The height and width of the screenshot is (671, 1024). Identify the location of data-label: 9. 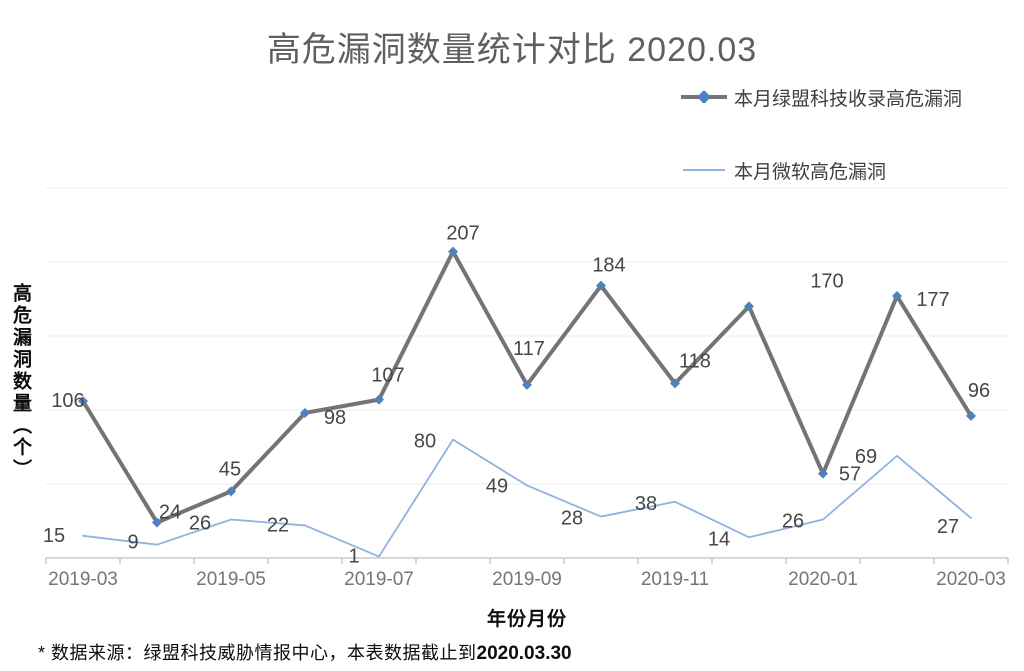
(132, 543).